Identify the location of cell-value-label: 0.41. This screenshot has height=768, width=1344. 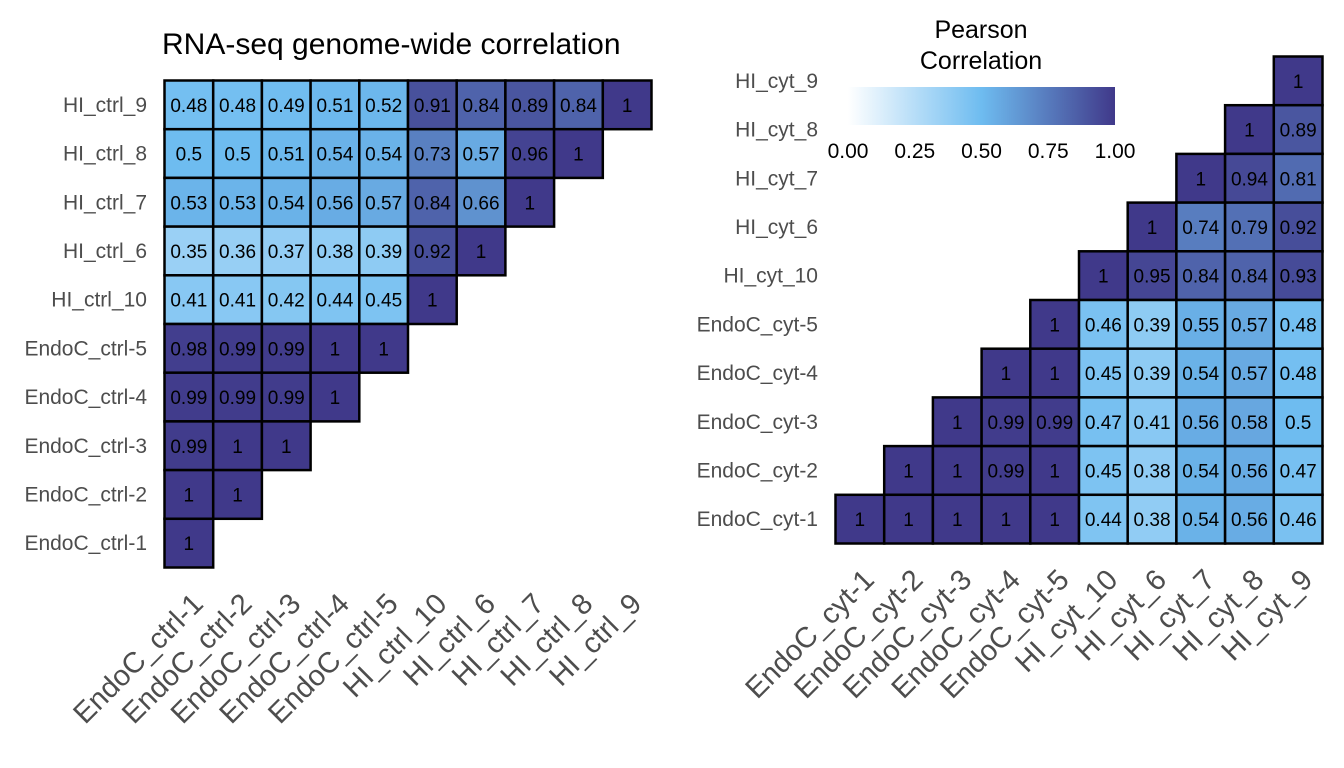
(237, 301).